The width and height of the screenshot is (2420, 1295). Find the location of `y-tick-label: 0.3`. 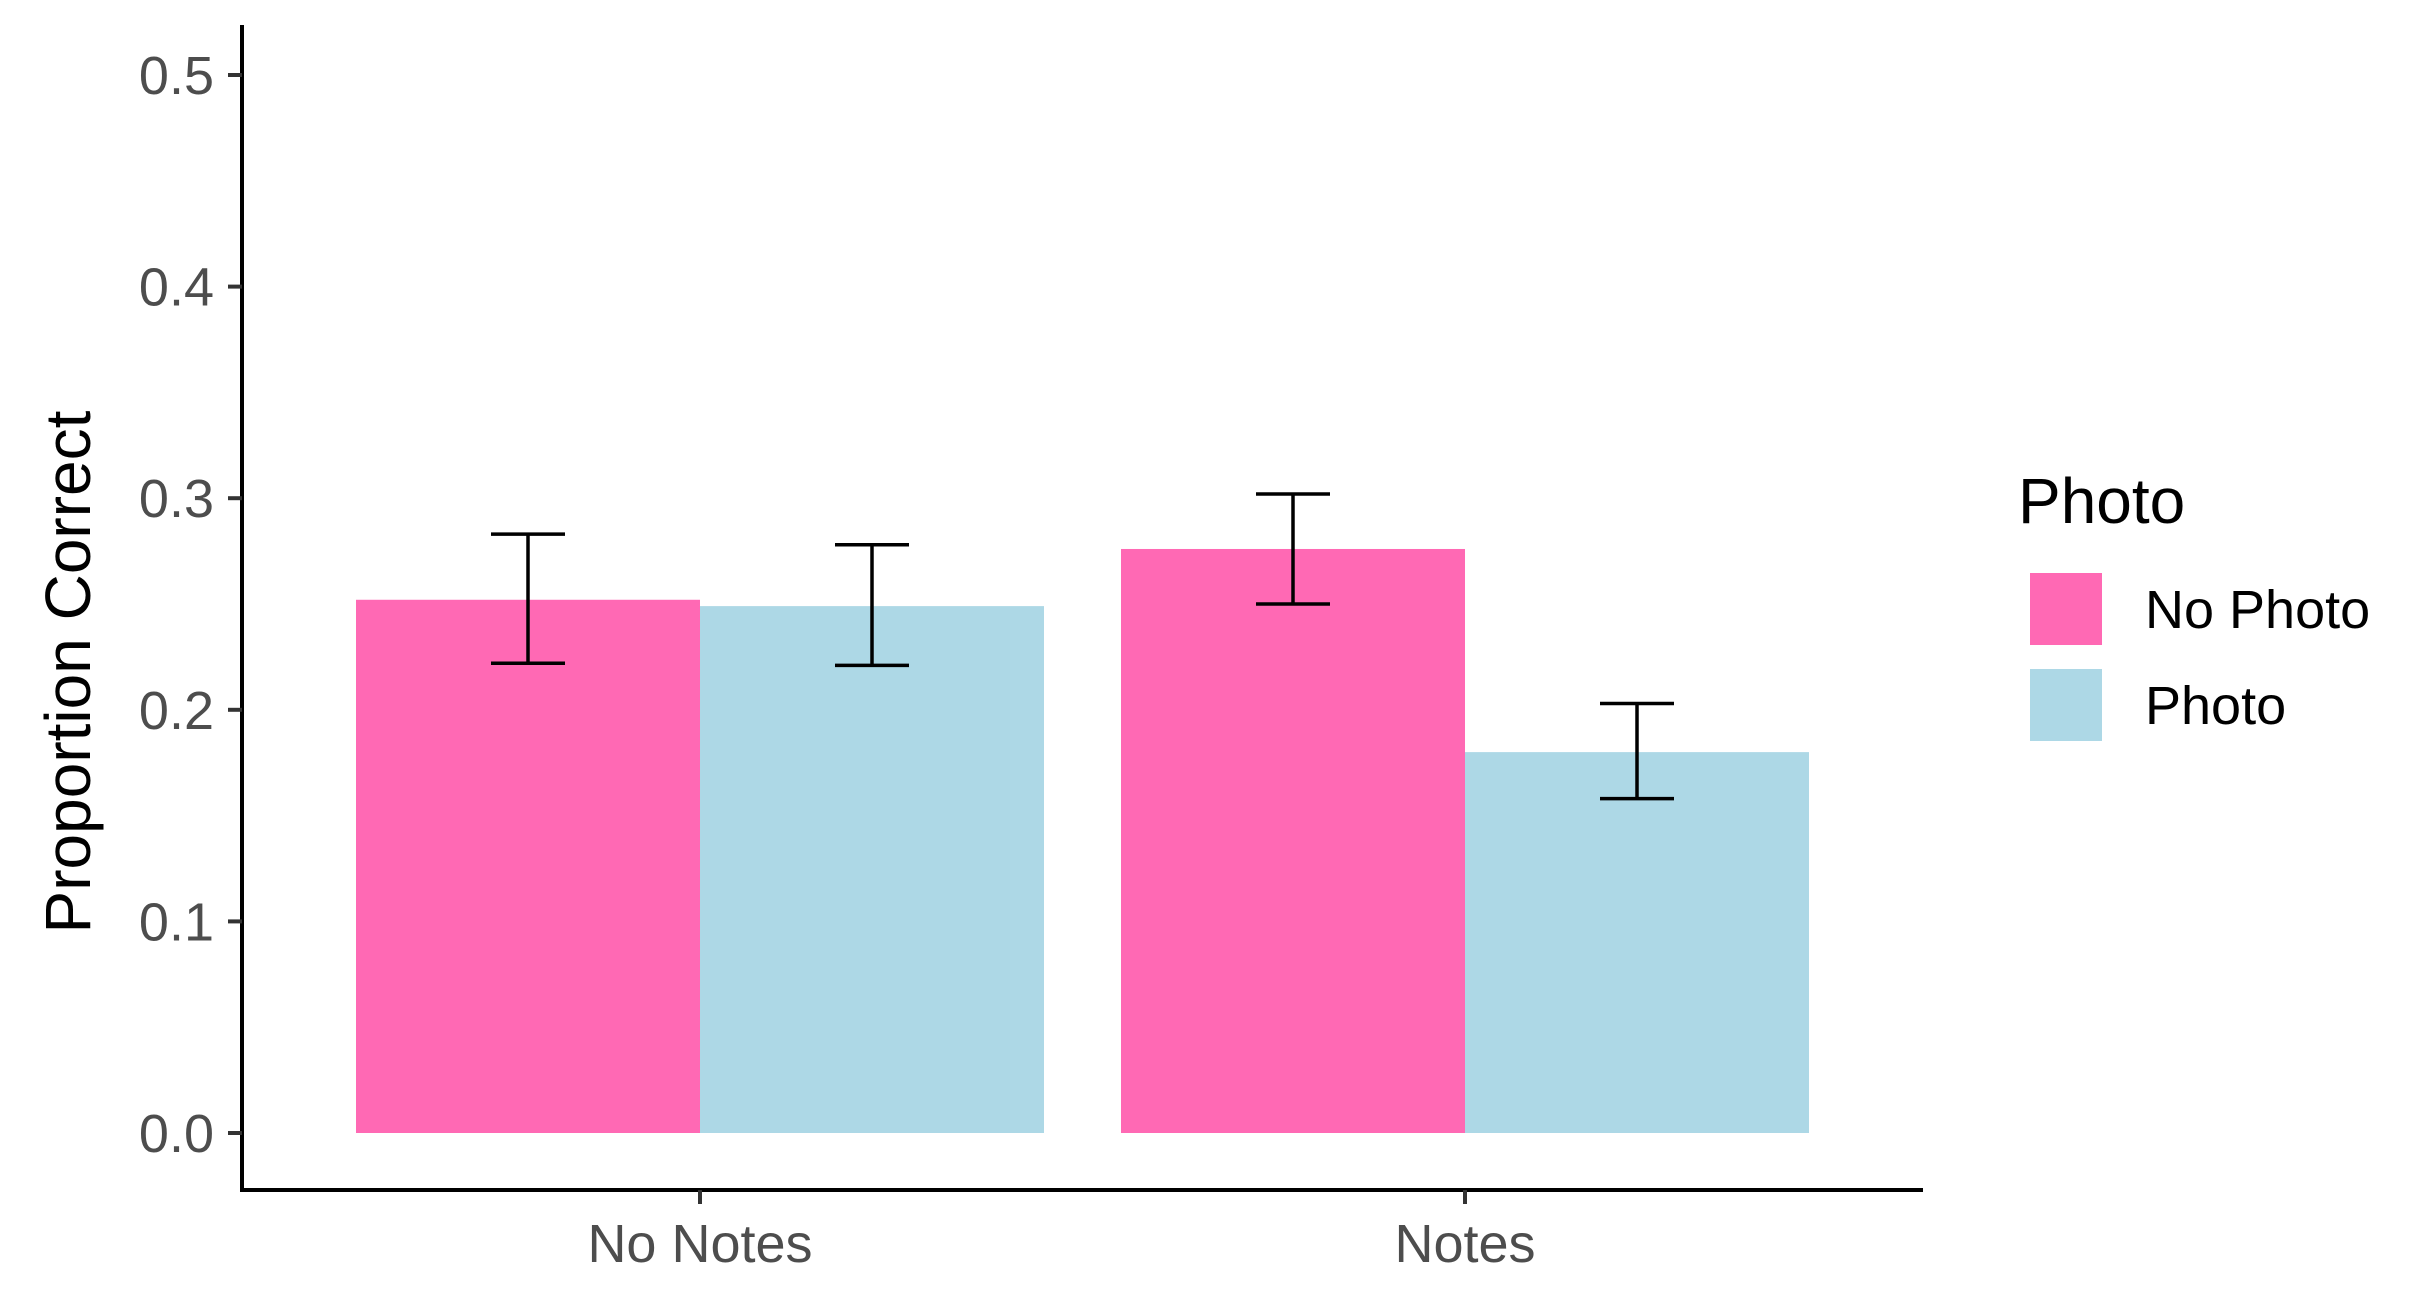

y-tick-label: 0.3 is located at coordinates (176, 499).